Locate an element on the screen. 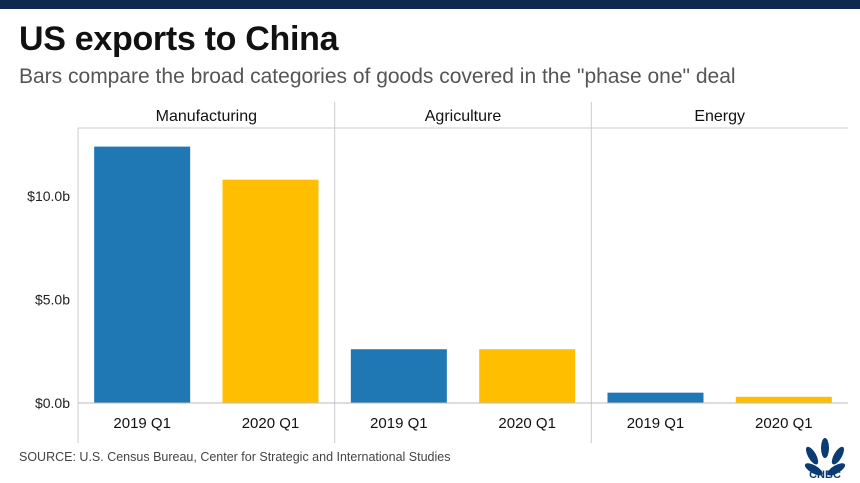 This screenshot has width=860, height=483. chart-title: US exports to China is located at coordinates (179, 39).